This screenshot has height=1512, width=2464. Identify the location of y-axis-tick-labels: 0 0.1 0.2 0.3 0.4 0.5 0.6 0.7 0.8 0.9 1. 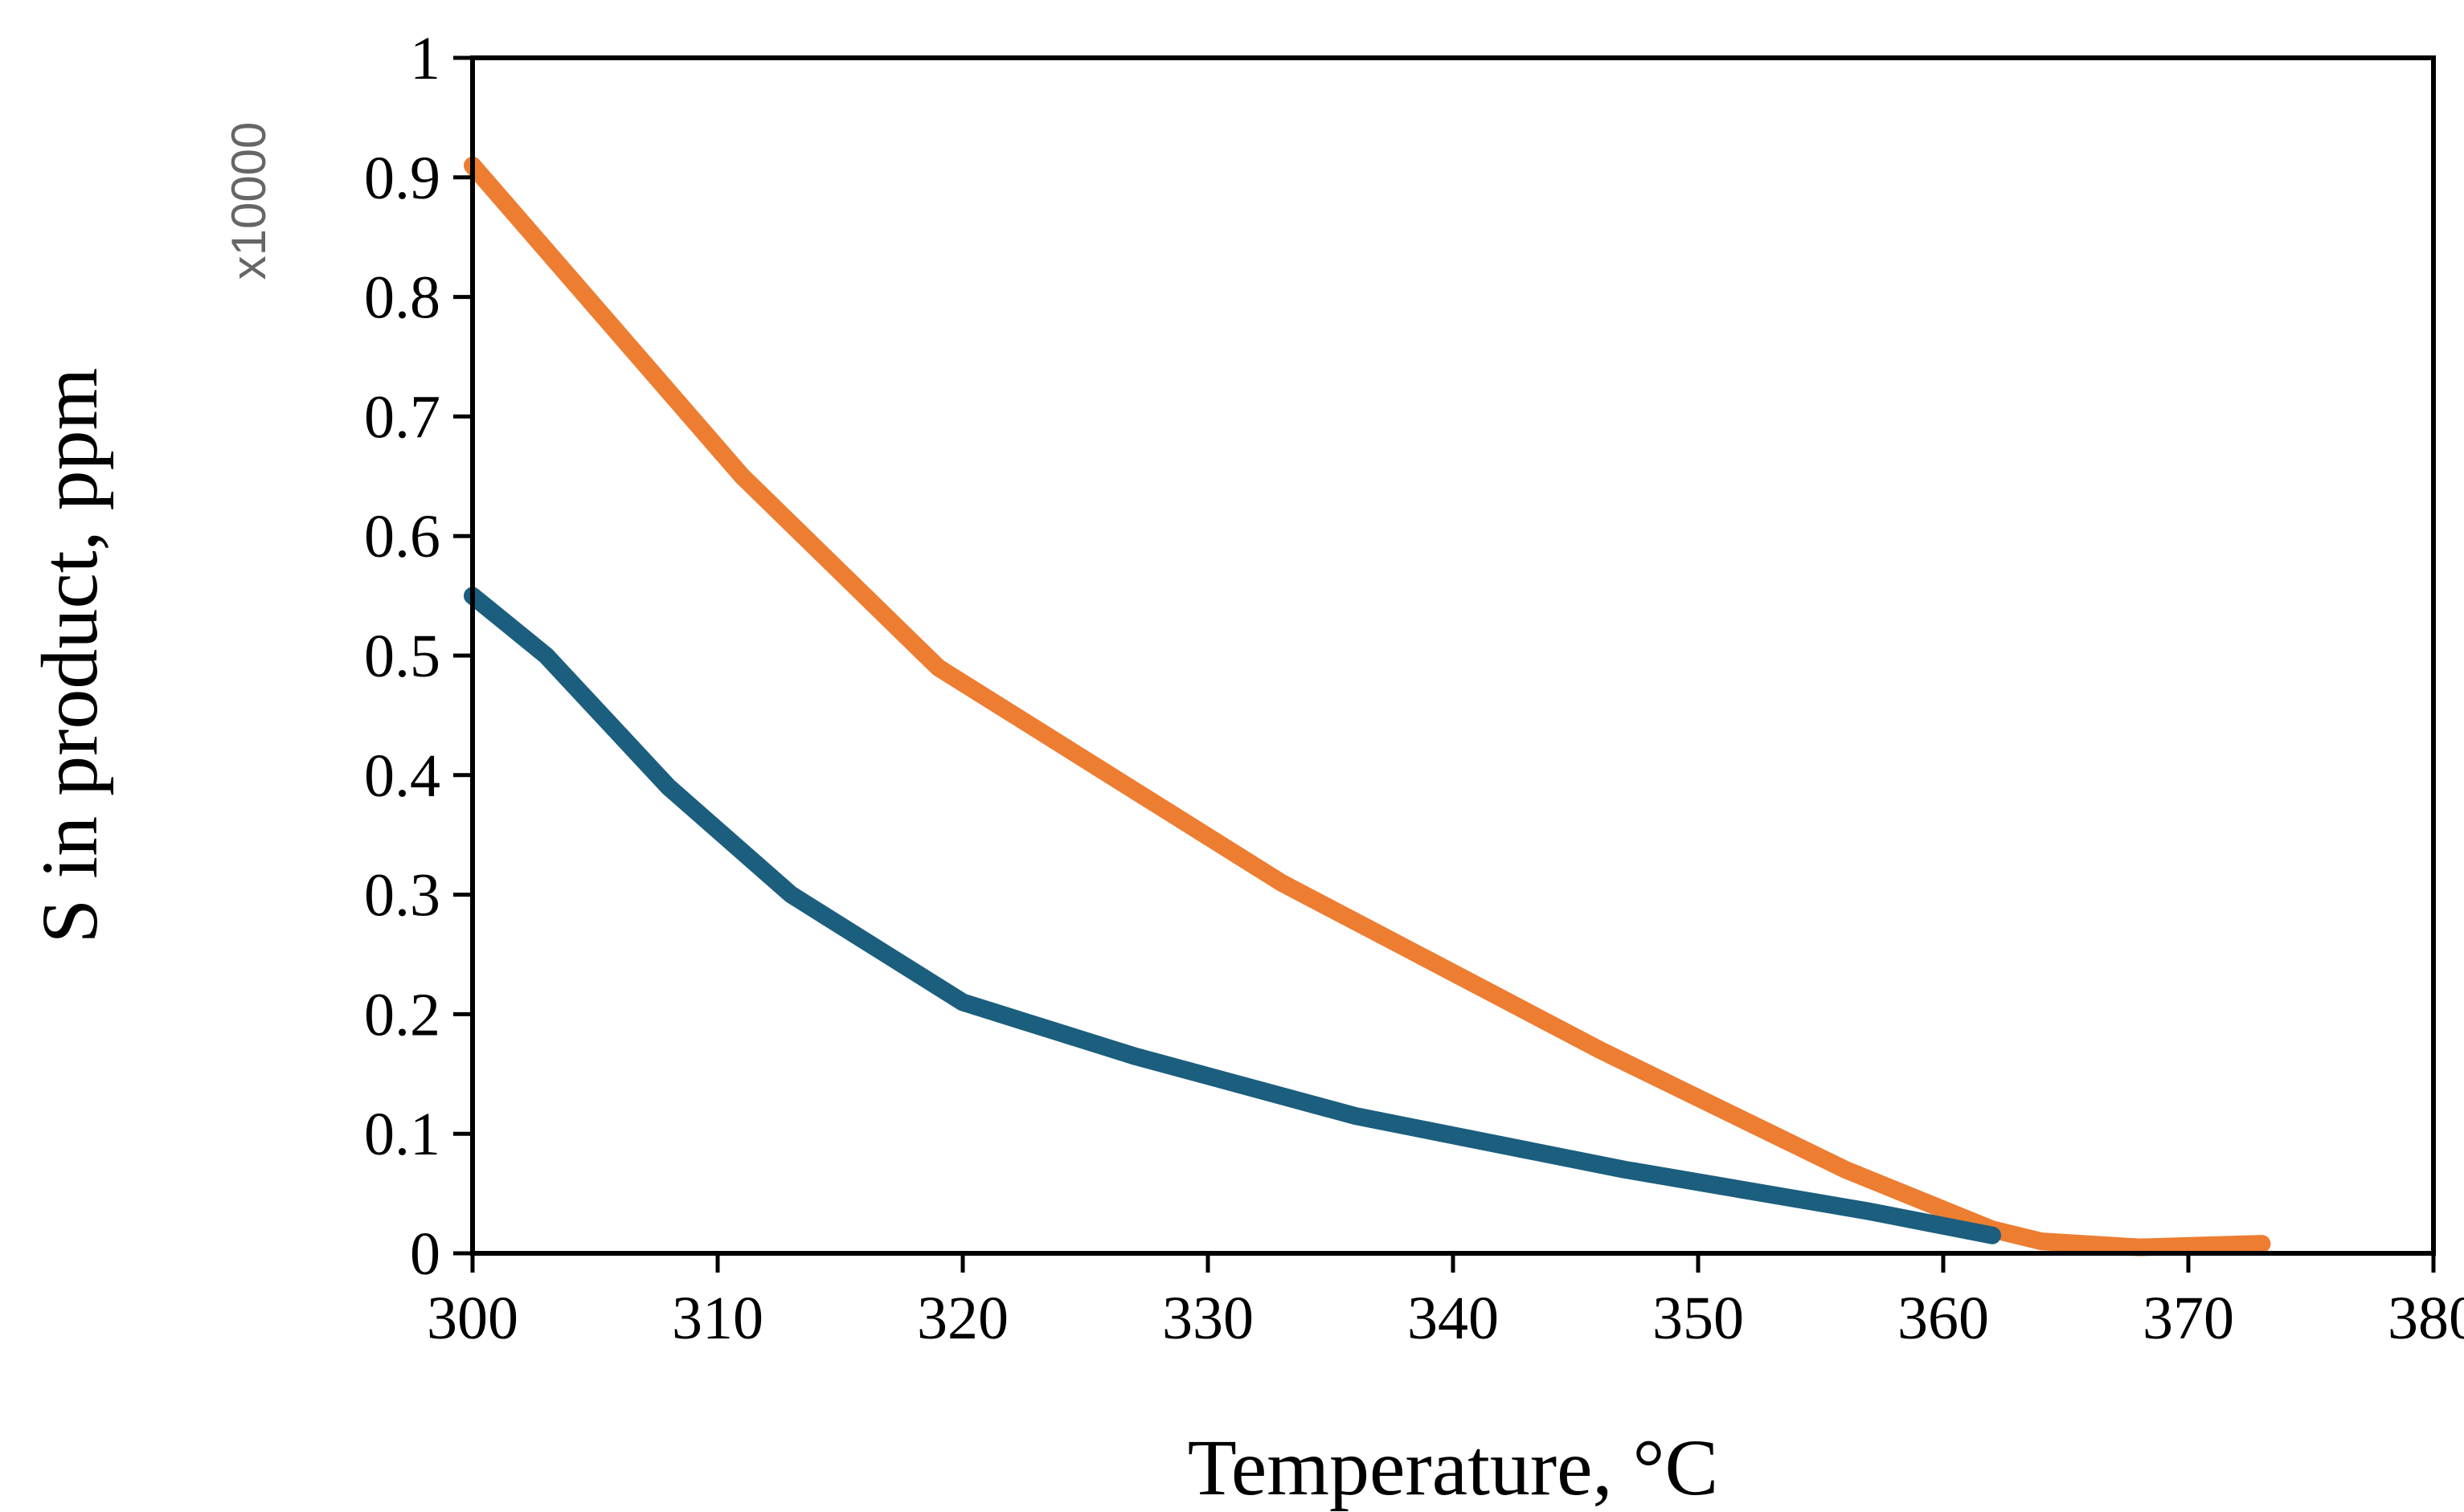
(402, 656).